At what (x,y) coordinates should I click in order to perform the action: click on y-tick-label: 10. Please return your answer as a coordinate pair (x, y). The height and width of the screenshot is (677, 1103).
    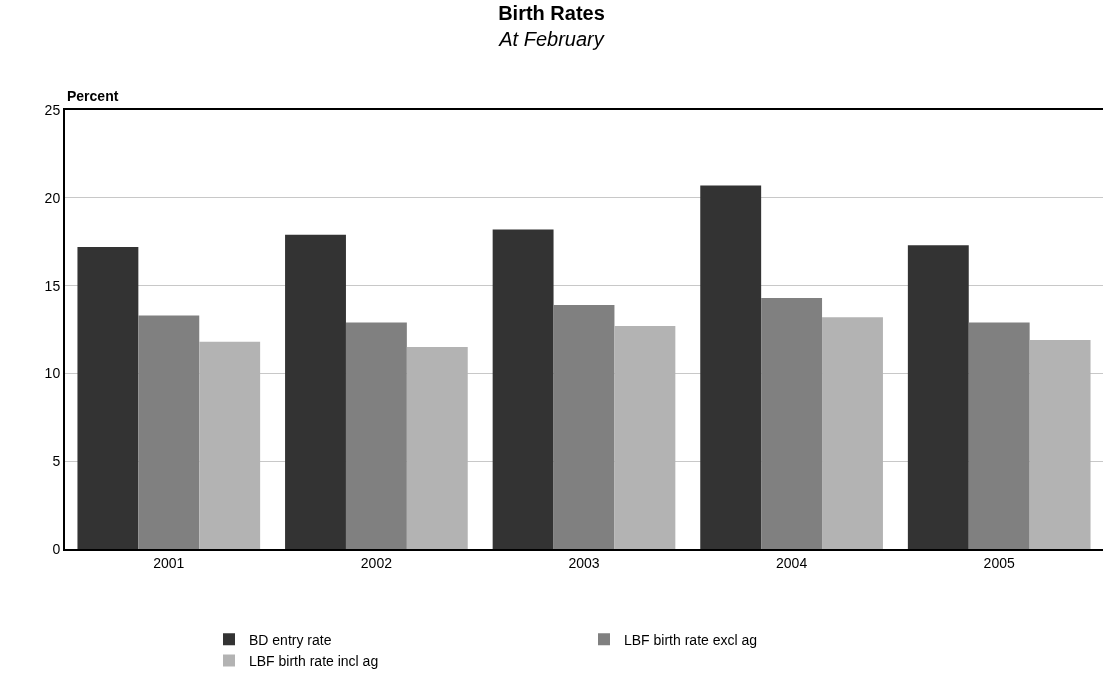
    Looking at the image, I should click on (52, 373).